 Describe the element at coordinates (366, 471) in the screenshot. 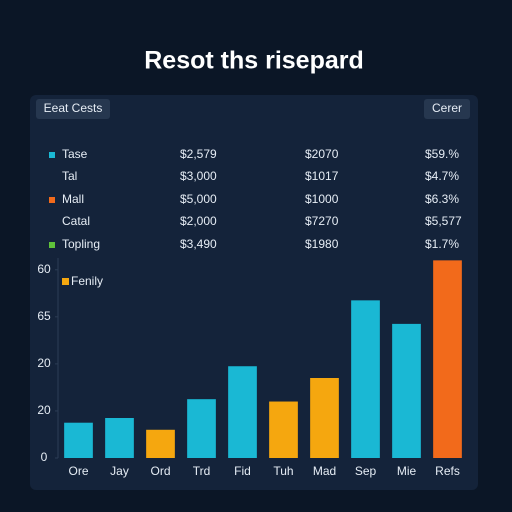

I see `x-tick-label: Sep` at that location.